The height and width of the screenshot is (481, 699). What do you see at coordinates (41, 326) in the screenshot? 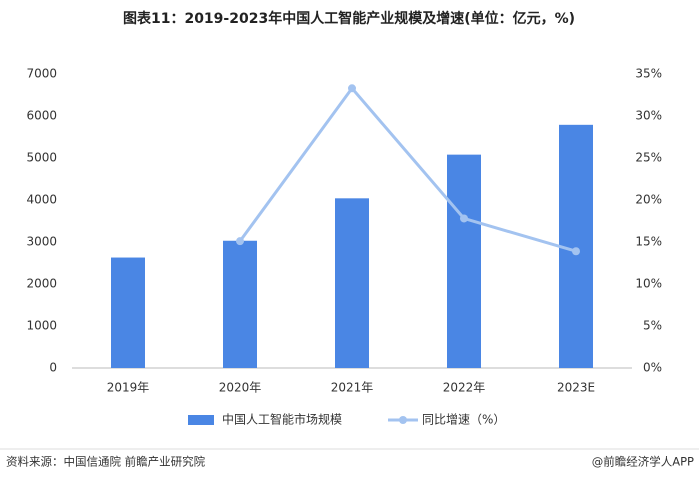
I see `y-tick-label: 1000` at bounding box center [41, 326].